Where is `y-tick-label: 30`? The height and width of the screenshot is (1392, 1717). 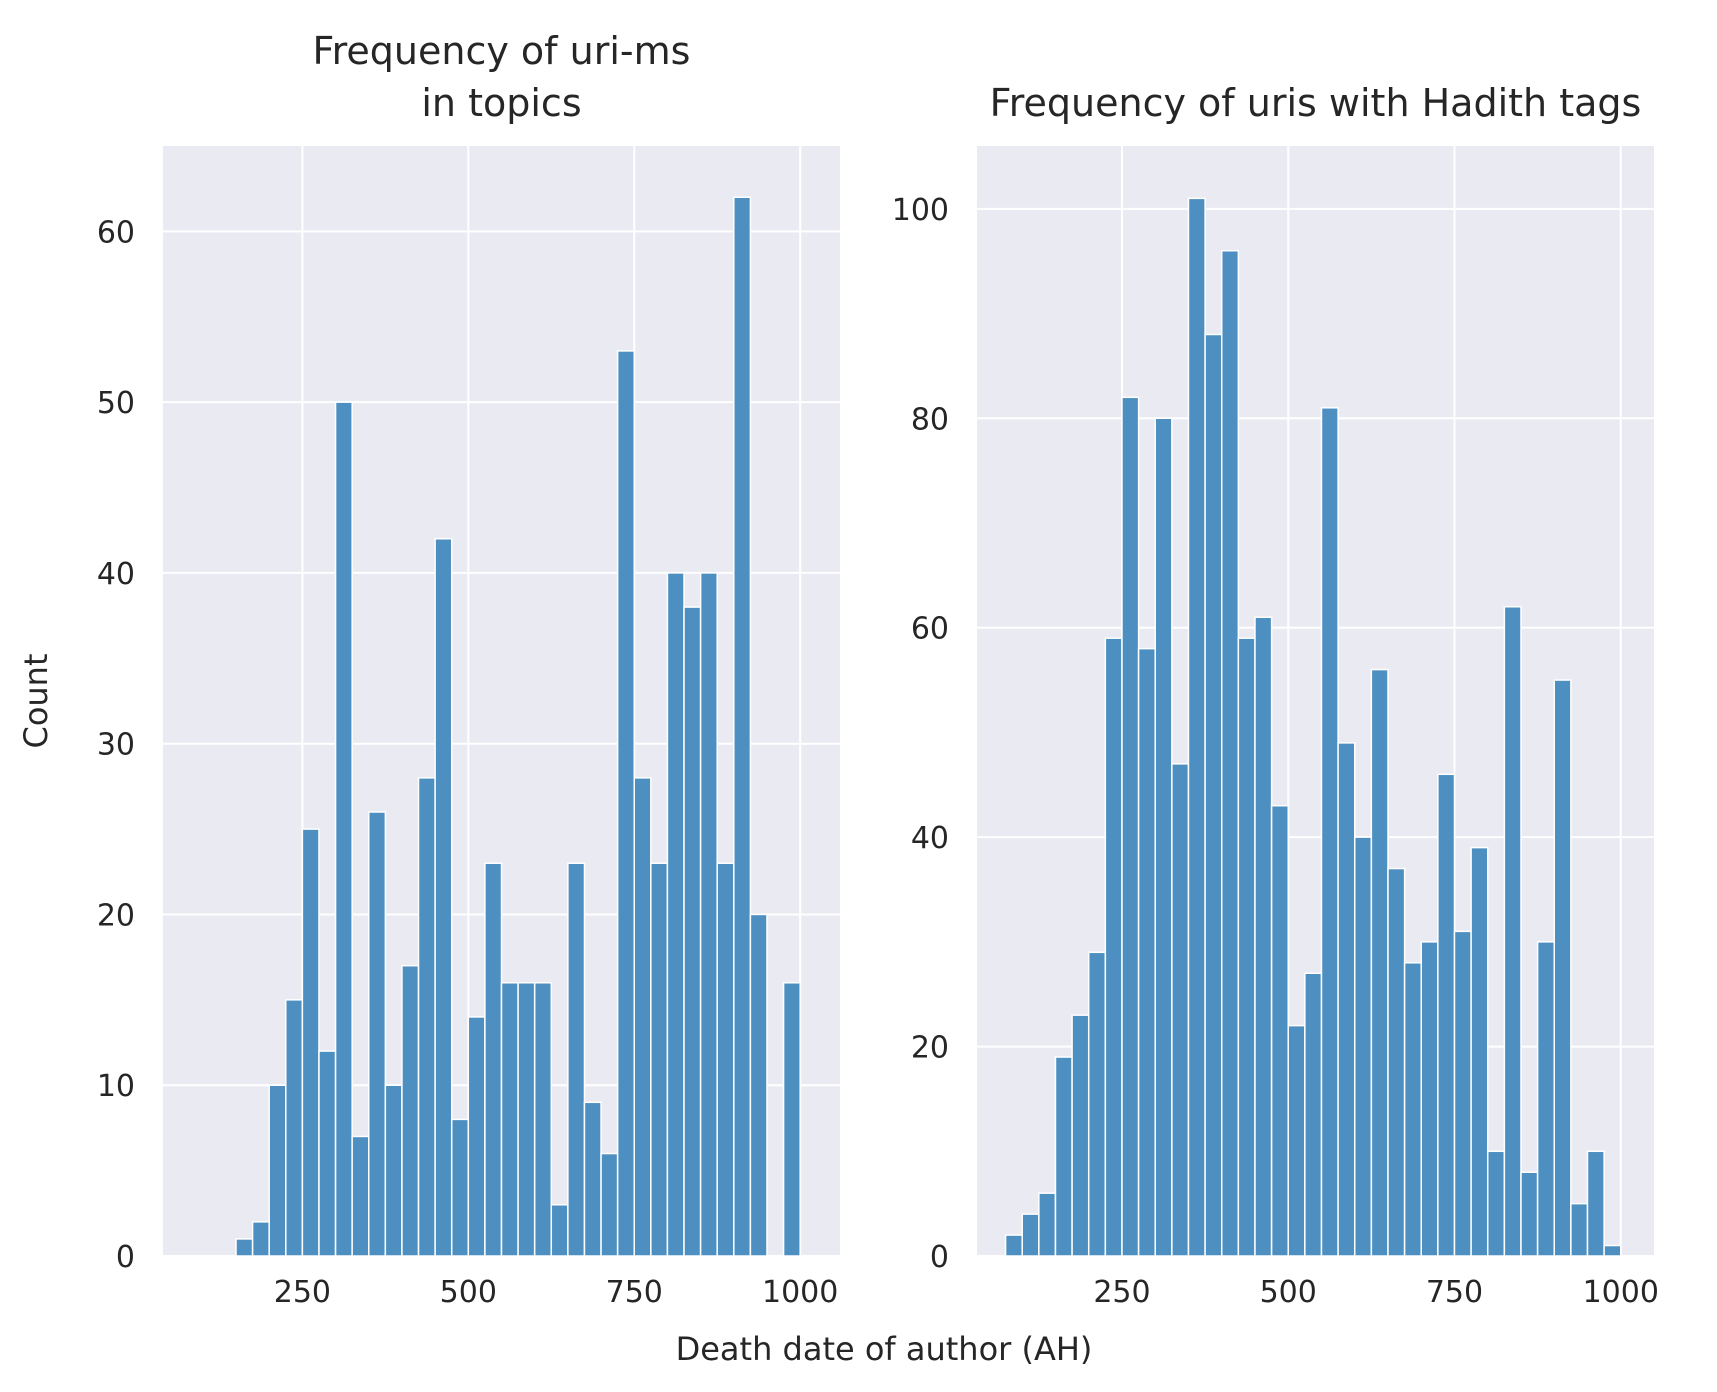 y-tick-label: 30 is located at coordinates (116, 745).